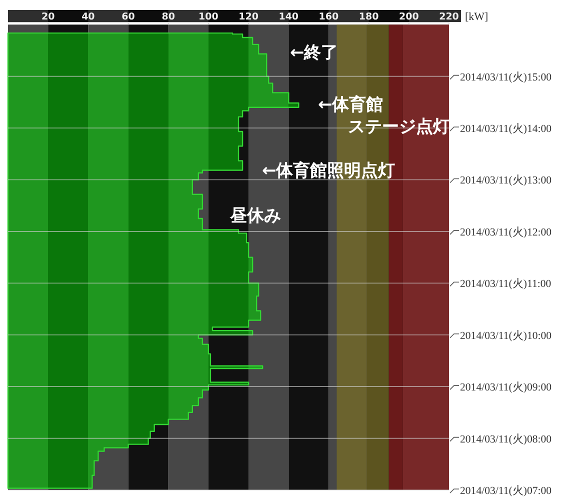 The image size is (570, 503). Describe the element at coordinates (506, 335) in the screenshot. I see `y-tick-label: 2014/03/11(火)10:00` at that location.